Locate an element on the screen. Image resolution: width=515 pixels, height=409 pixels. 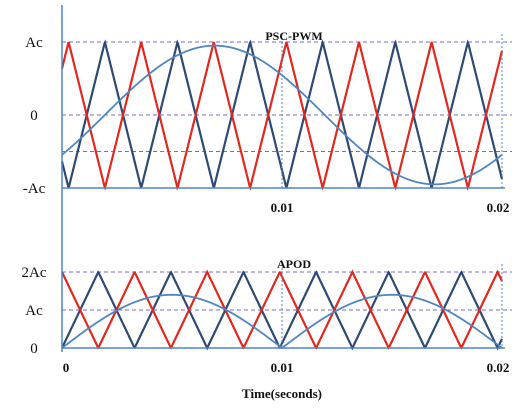
apod-x-guides is located at coordinates (392, 306).